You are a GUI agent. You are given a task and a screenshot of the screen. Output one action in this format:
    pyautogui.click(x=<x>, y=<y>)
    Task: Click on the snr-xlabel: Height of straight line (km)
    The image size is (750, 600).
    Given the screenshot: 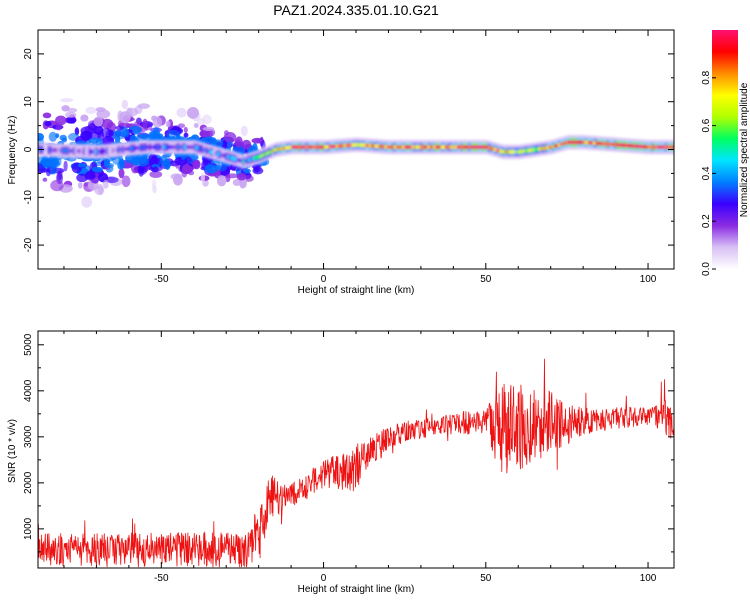 What is the action you would take?
    pyautogui.click(x=356, y=589)
    